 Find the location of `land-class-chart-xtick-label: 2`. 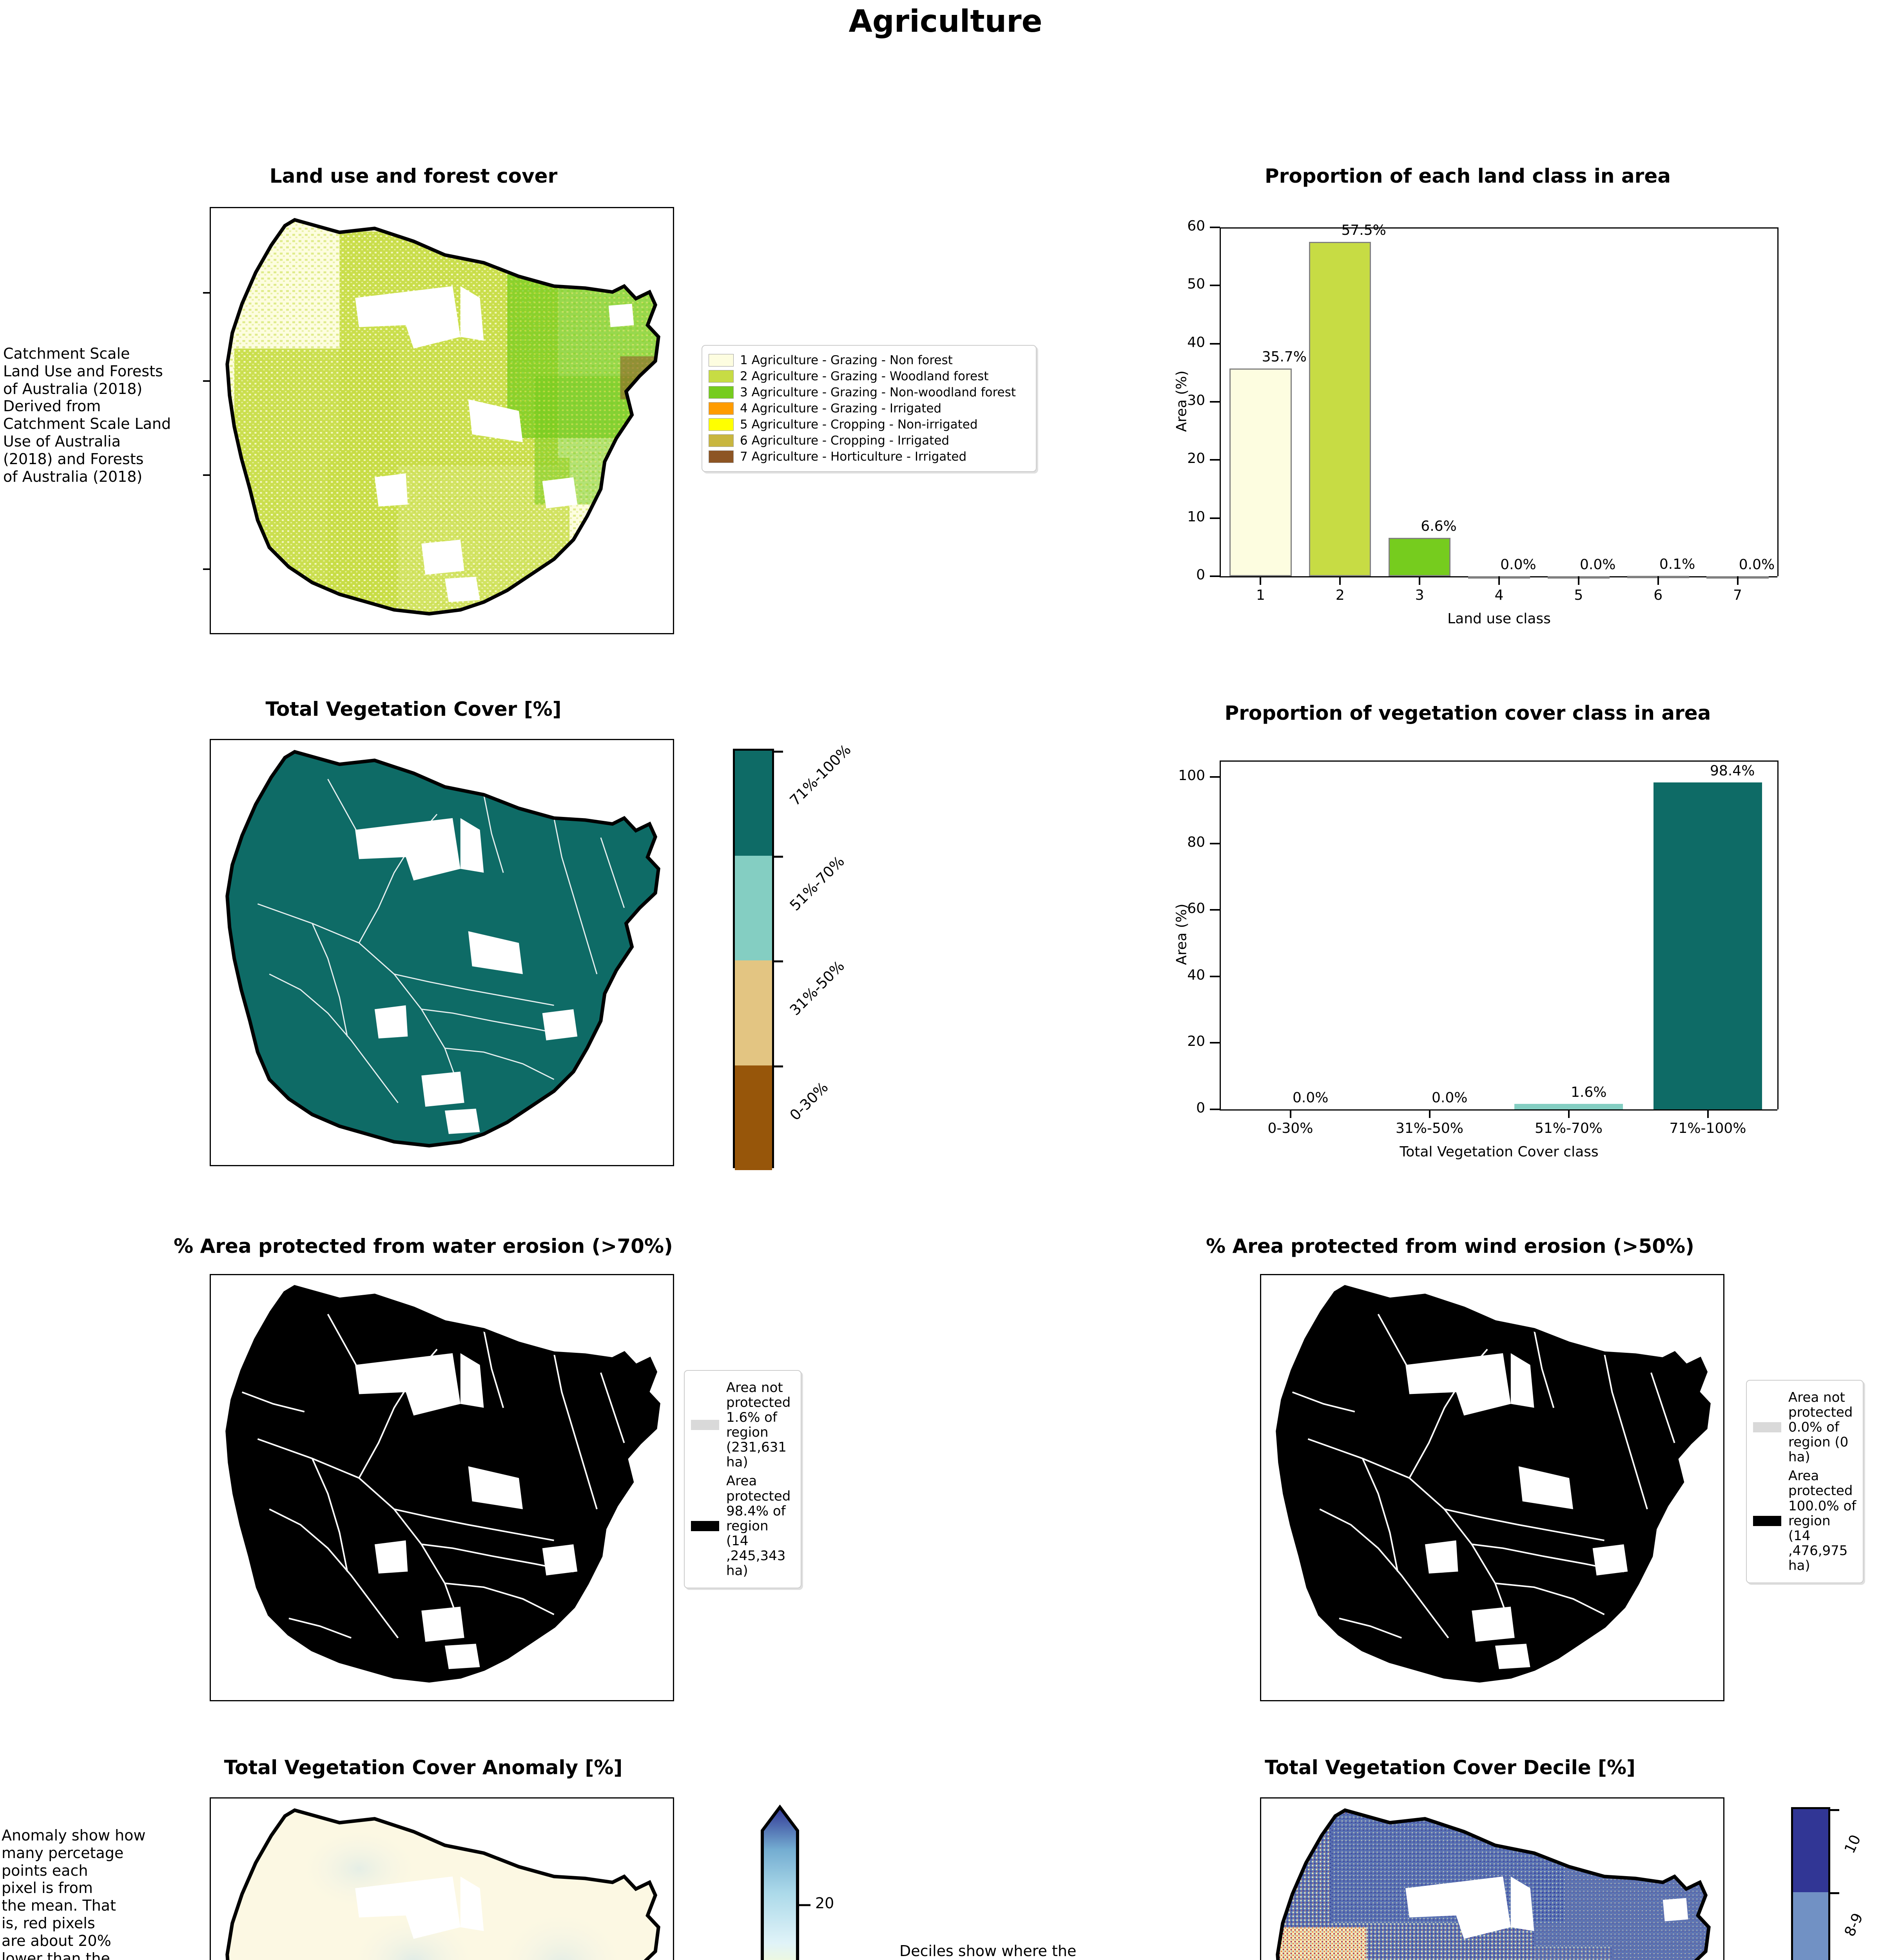

land-class-chart-xtick-label: 2 is located at coordinates (1340, 595).